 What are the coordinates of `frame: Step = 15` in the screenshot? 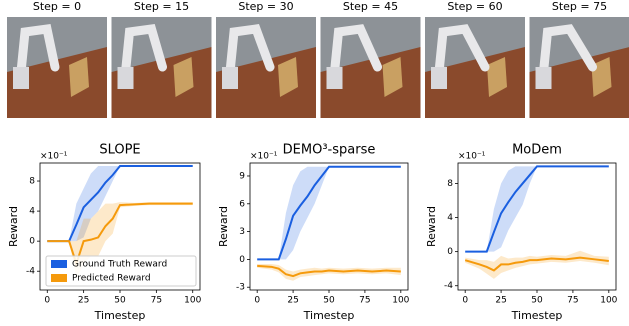 It's located at (161, 59).